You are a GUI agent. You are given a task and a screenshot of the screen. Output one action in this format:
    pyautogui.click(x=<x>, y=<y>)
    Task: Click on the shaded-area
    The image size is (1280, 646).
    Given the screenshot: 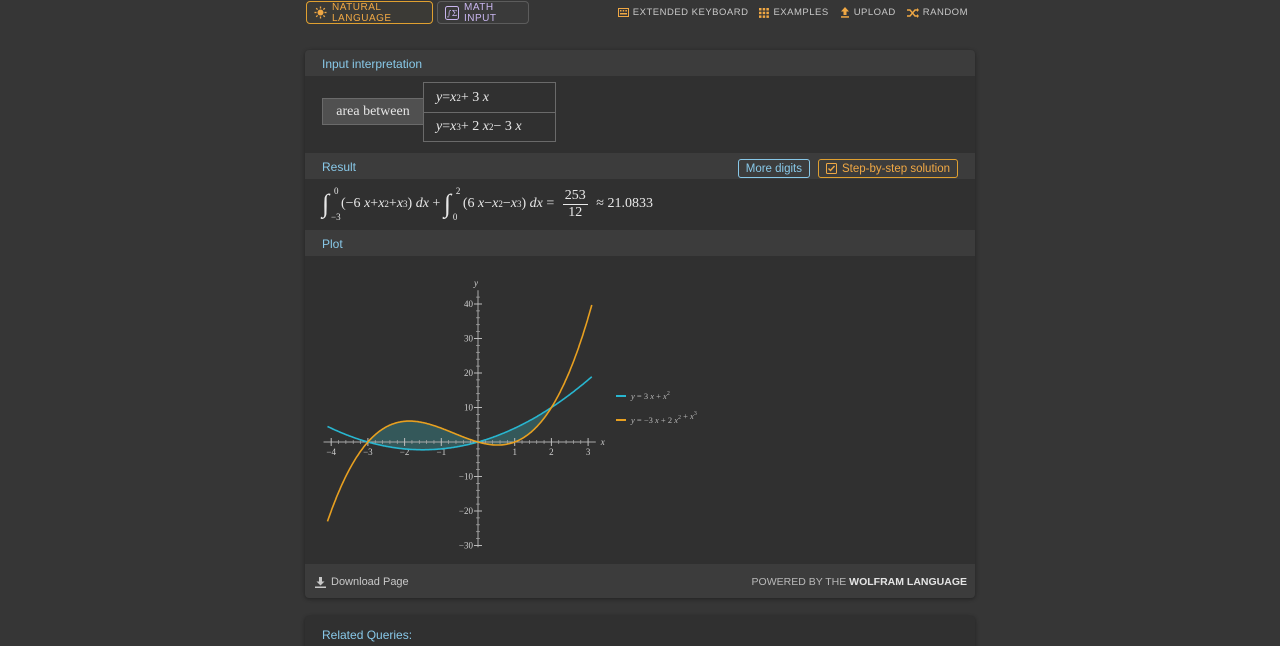 What is the action you would take?
    pyautogui.click(x=459, y=428)
    